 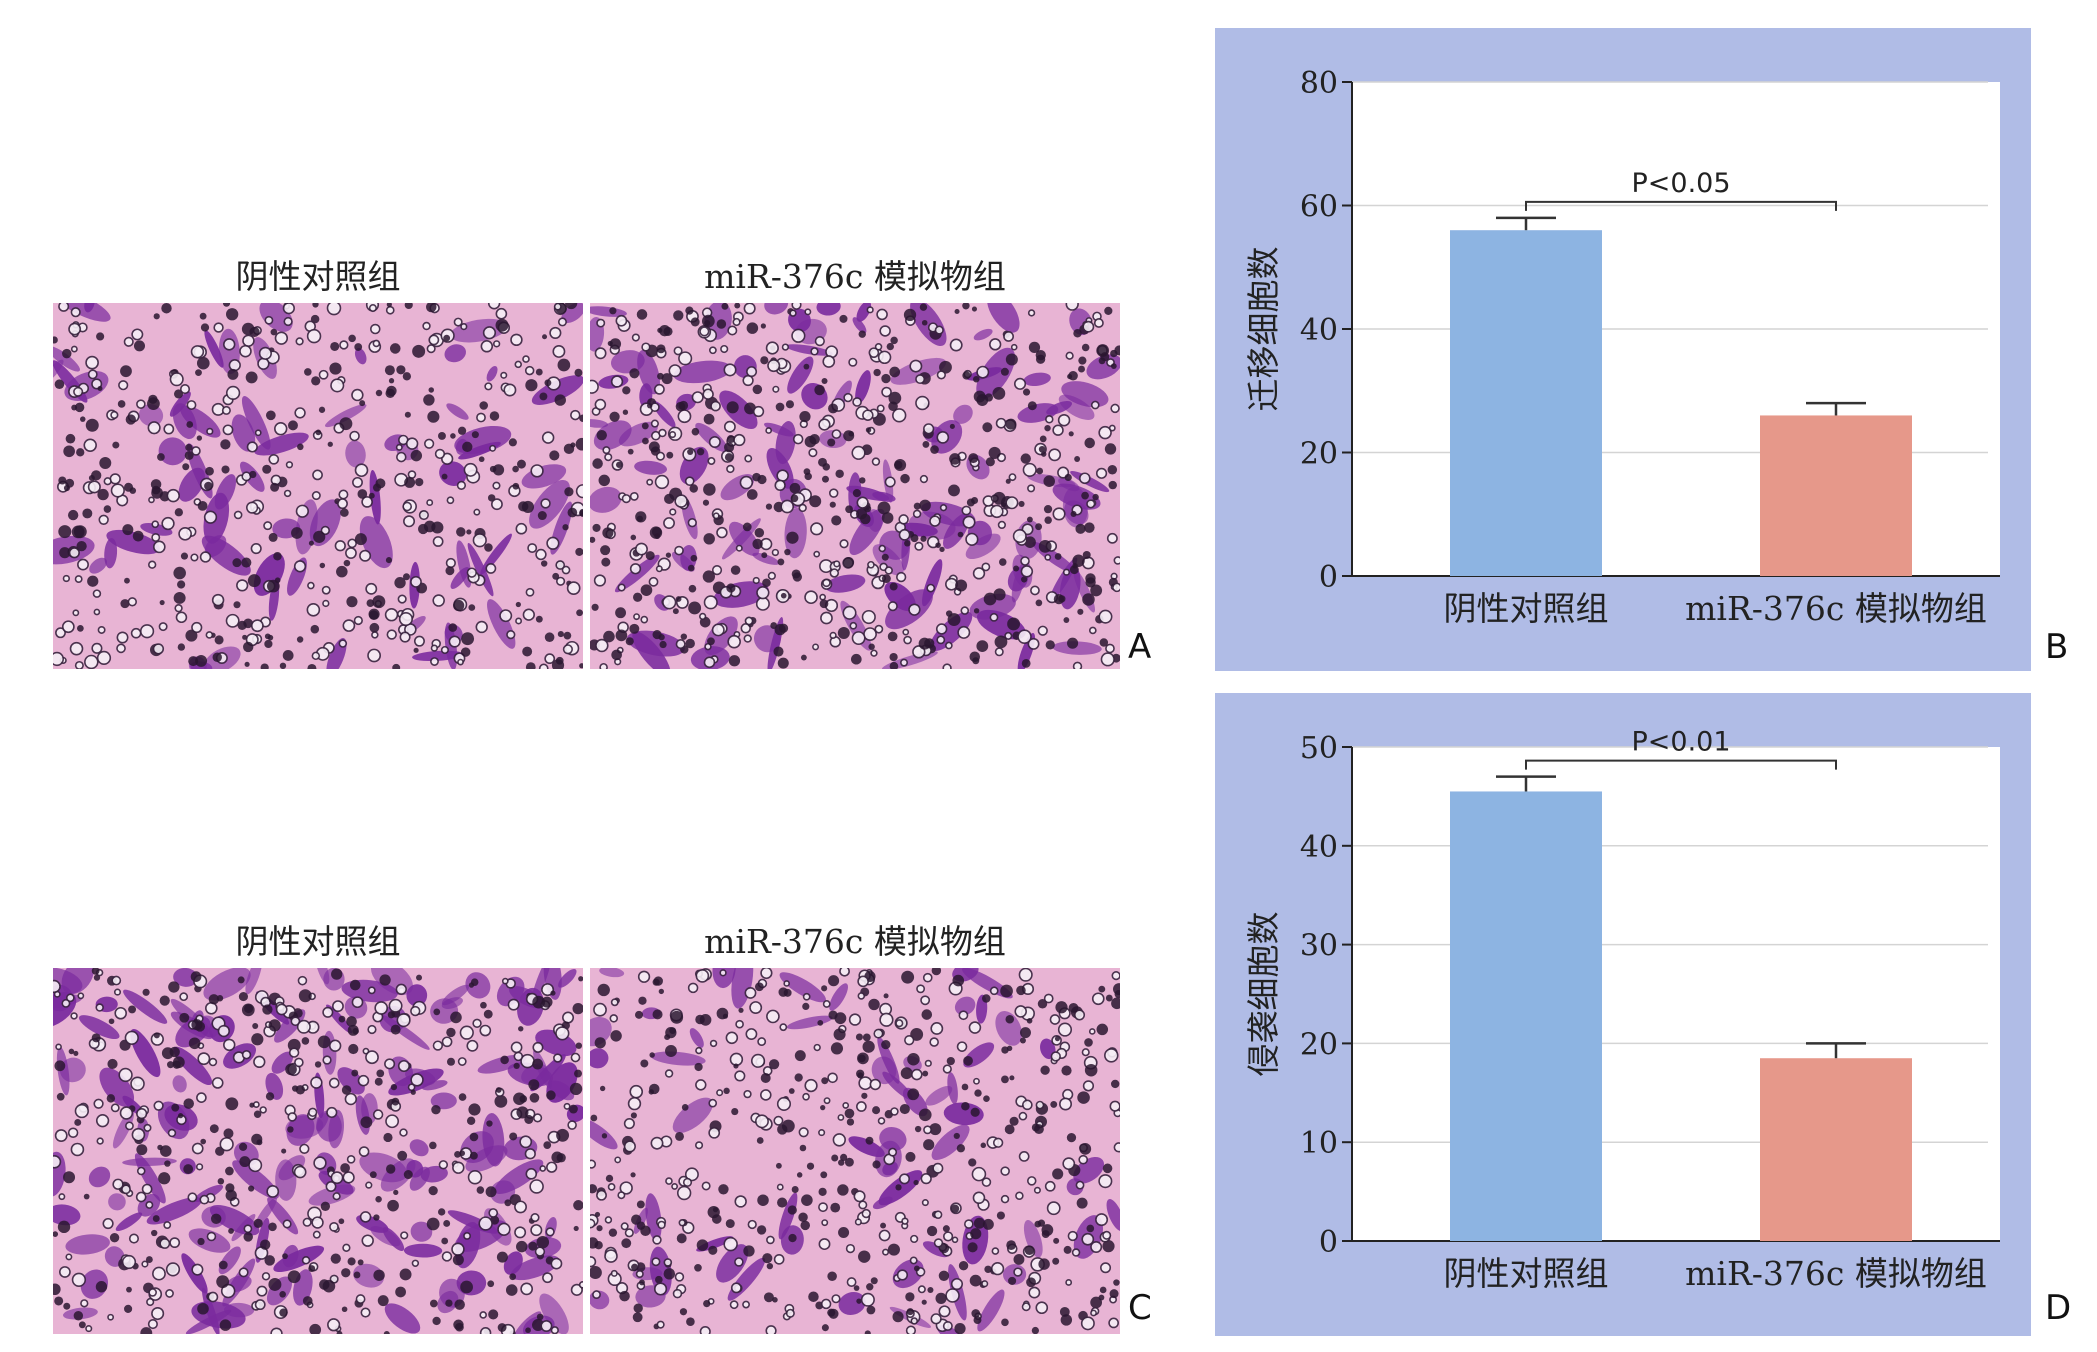 I want to click on panel-a-right-title: miR-376c 模拟物组, so click(x=855, y=276).